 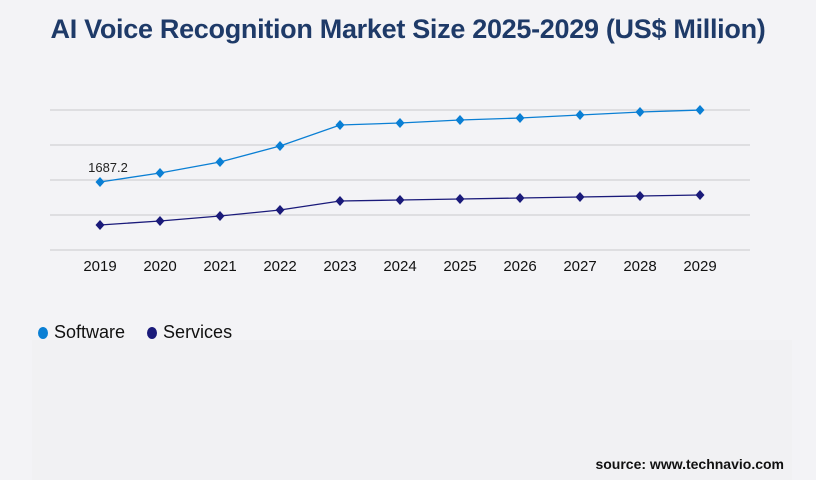 I want to click on x-tick-label: 2024, so click(x=399, y=266).